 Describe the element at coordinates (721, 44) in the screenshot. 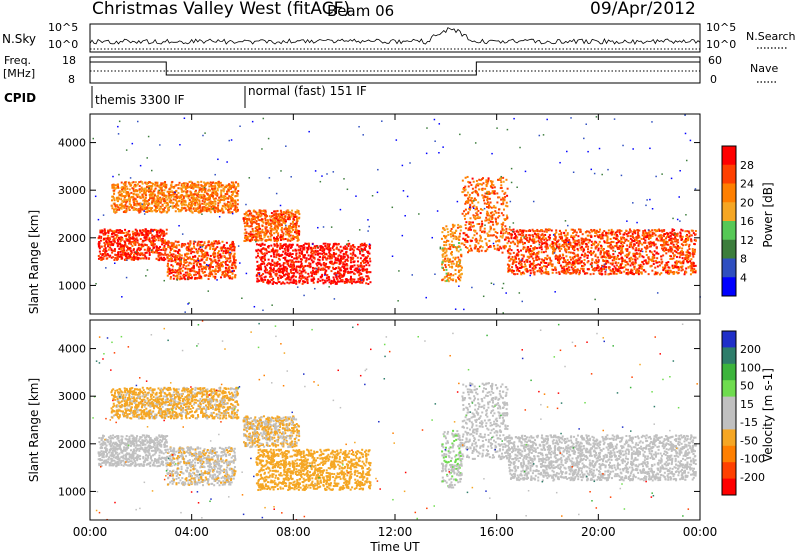

I see `nsky-right-tick-bottom: 10^0` at that location.